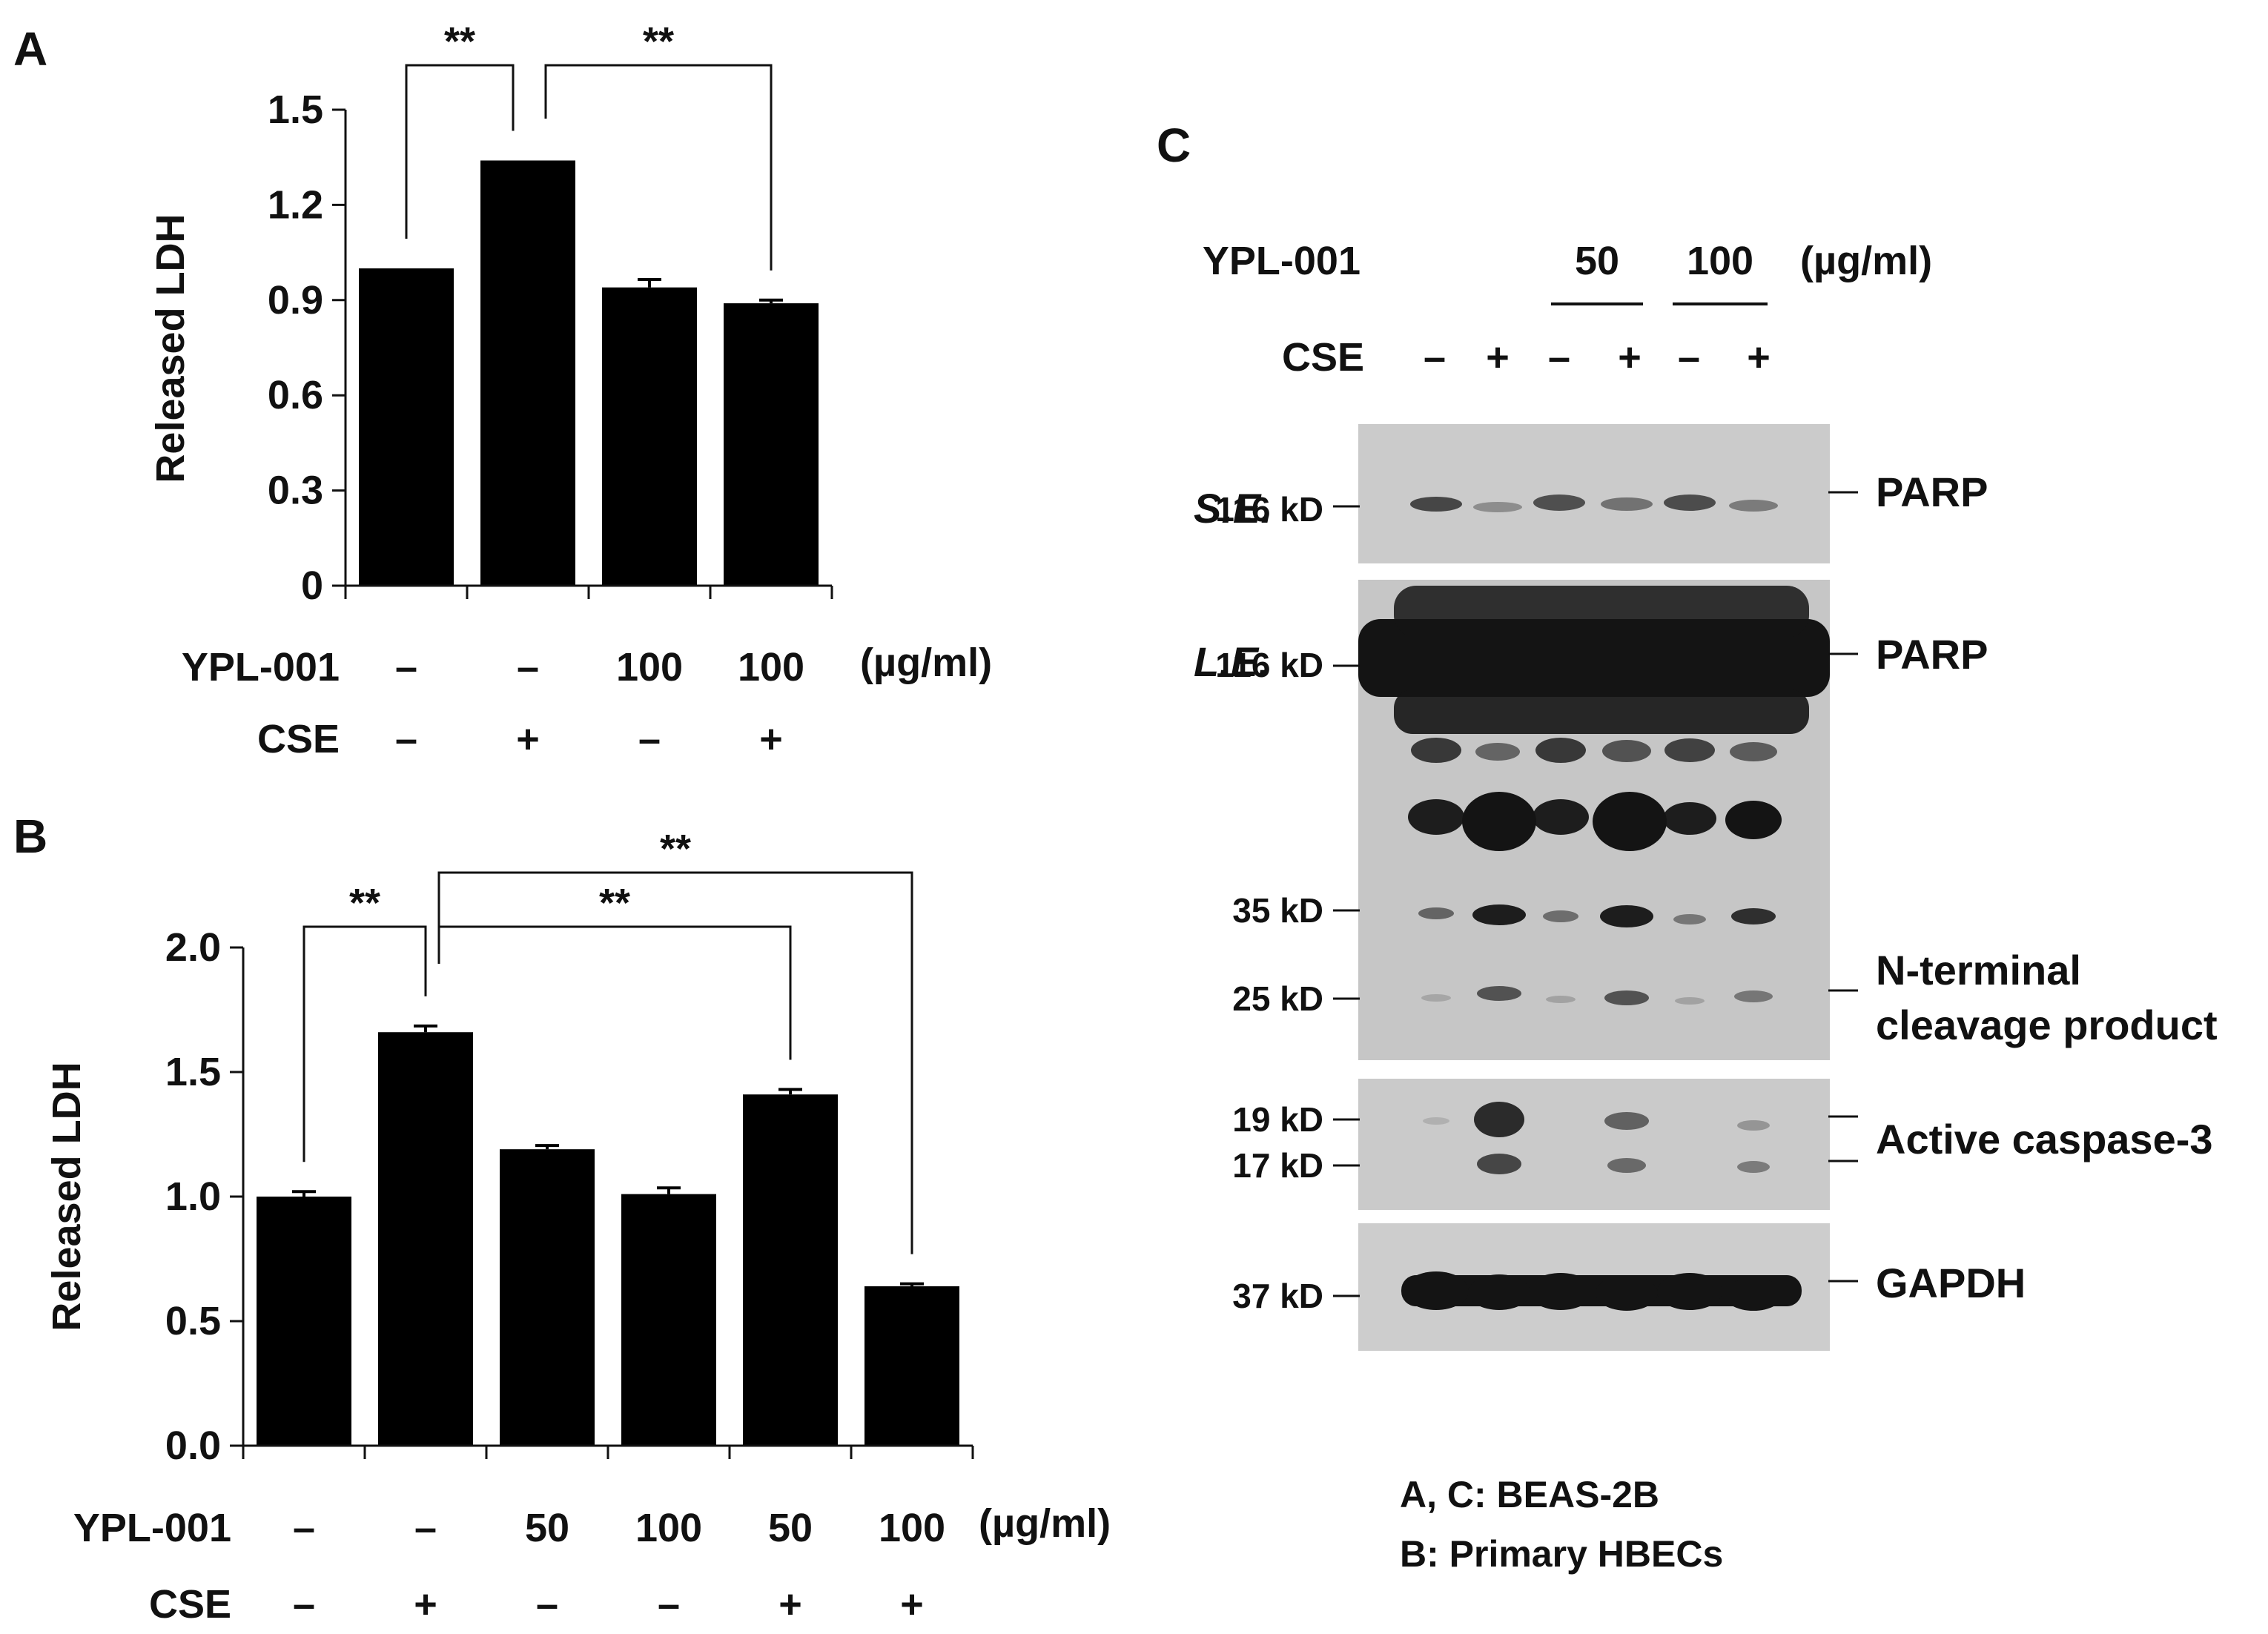 The width and height of the screenshot is (2268, 1634). What do you see at coordinates (2047, 1025) in the screenshot?
I see `blot-protein-nterminal-2: cleavage product` at bounding box center [2047, 1025].